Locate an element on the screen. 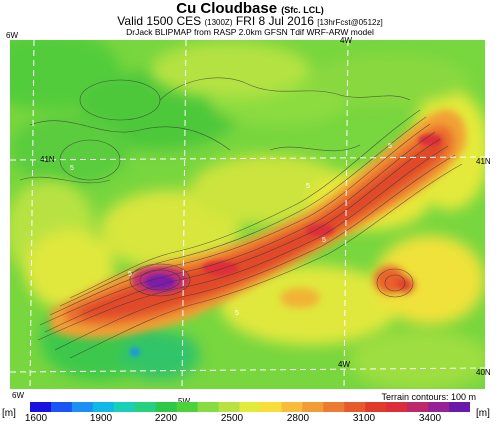 This screenshot has height=437, width=500. grid-line-4w is located at coordinates (346, 214).